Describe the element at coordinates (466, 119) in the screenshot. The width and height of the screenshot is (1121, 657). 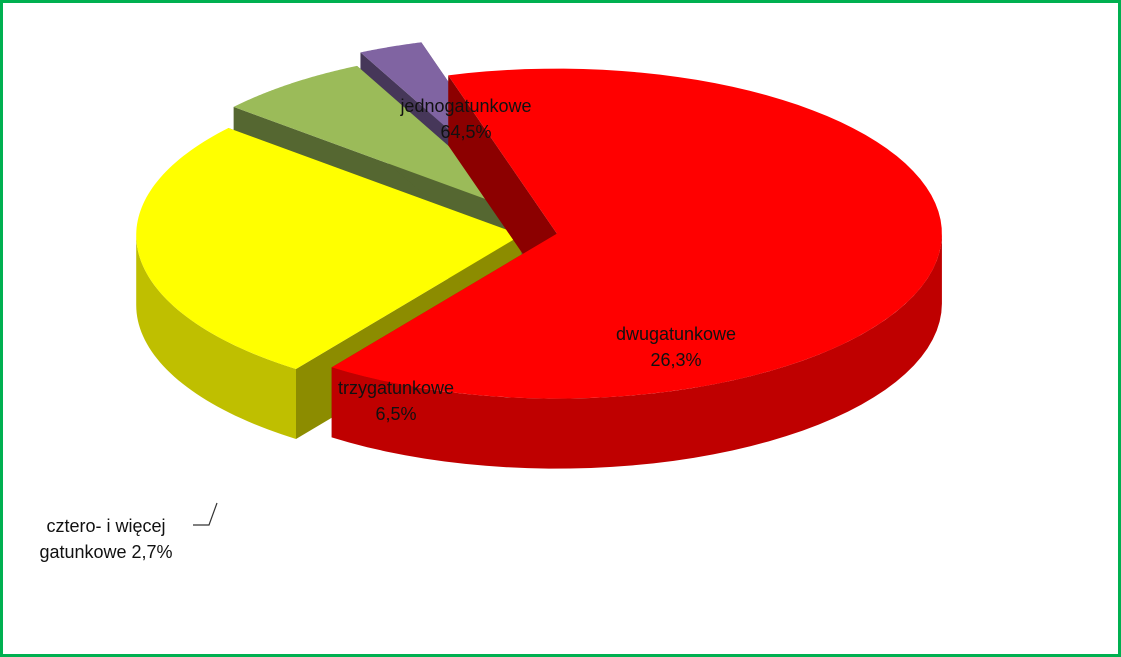
I see `data-label: jednogatunkowe 64,5%` at that location.